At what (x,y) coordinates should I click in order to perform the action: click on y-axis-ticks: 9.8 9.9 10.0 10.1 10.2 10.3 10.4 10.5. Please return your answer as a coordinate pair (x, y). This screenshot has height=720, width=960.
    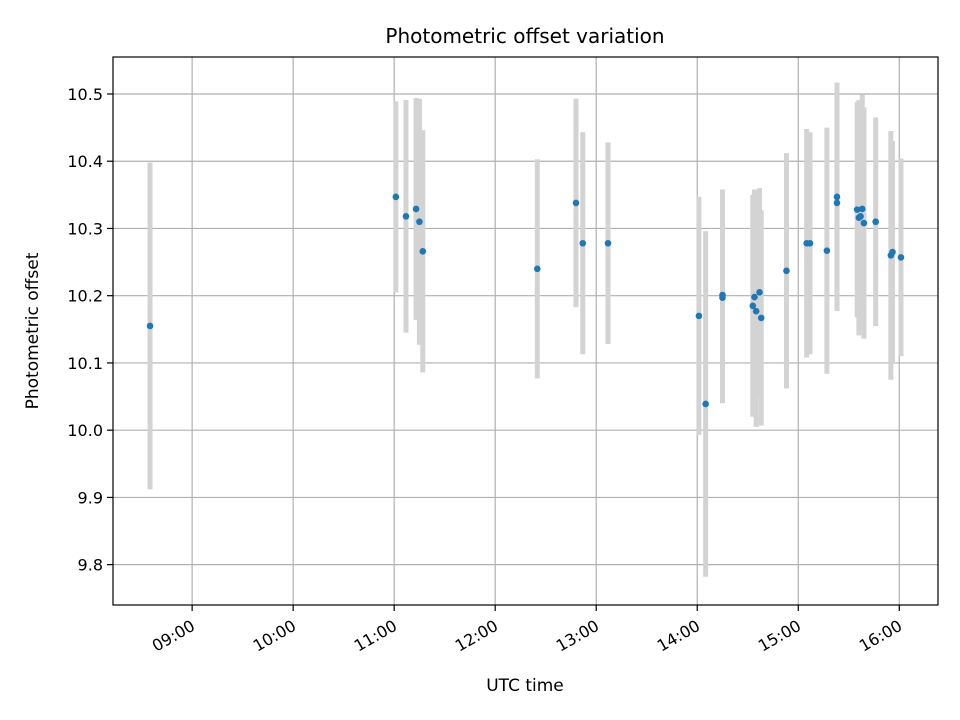
    Looking at the image, I should click on (90, 330).